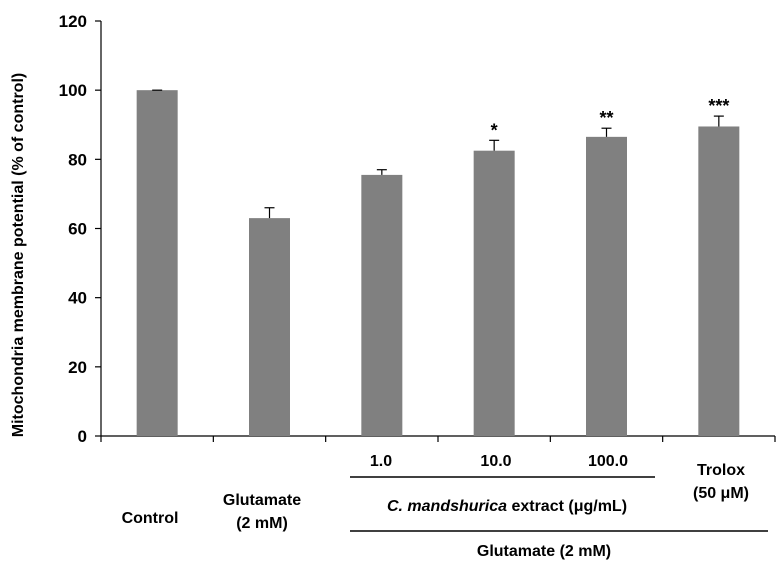 This screenshot has height=567, width=778. What do you see at coordinates (719, 281) in the screenshot?
I see `bar-trolox` at bounding box center [719, 281].